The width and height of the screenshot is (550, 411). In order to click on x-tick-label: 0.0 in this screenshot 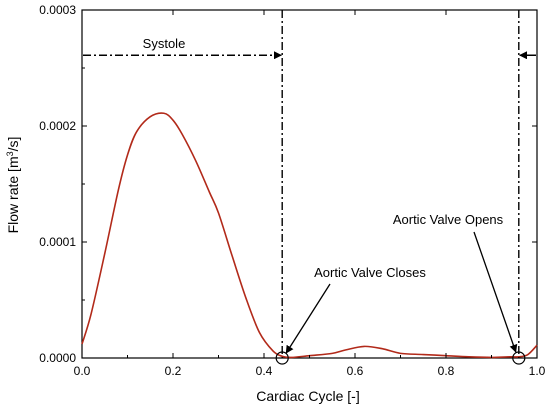, I will do `click(82, 371)`.